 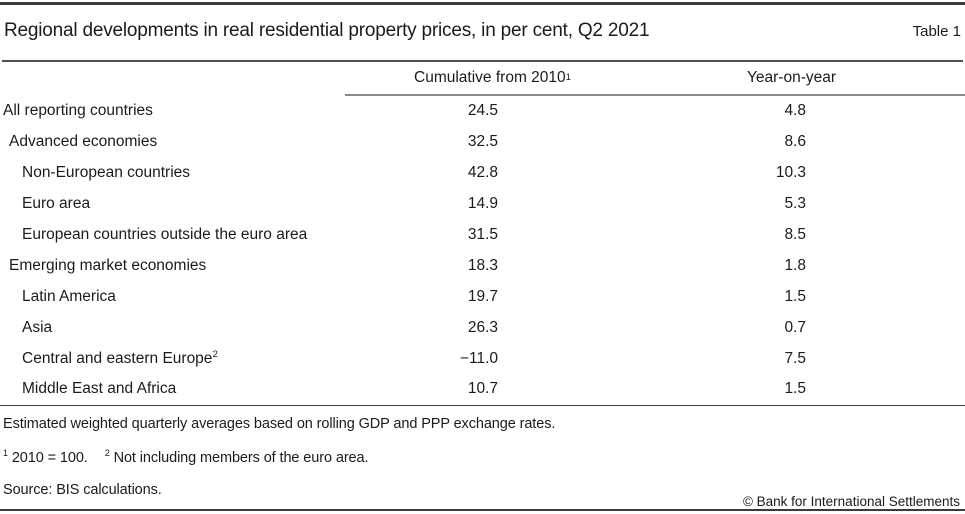 What do you see at coordinates (239, 458) in the screenshot?
I see `footnote-2-text: Not including members of the euro area.` at bounding box center [239, 458].